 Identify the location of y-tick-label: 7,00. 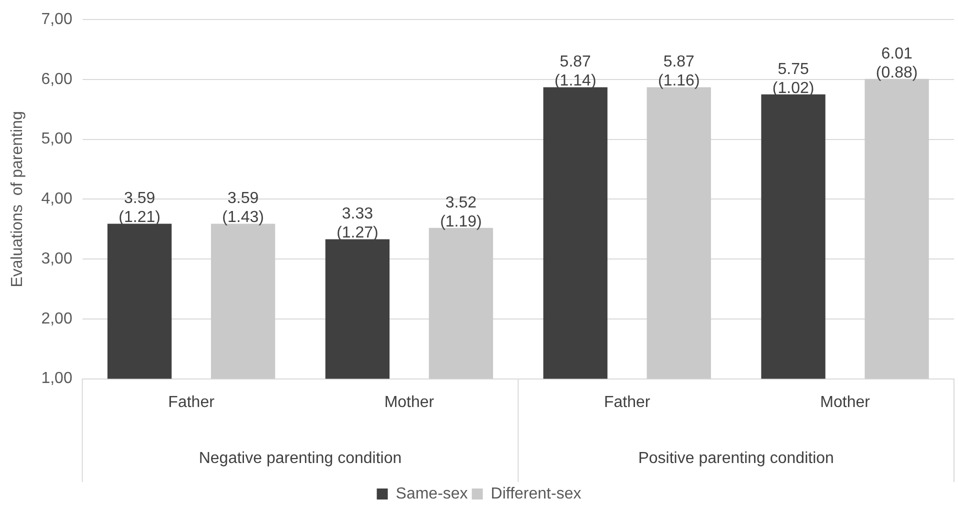
(56, 19).